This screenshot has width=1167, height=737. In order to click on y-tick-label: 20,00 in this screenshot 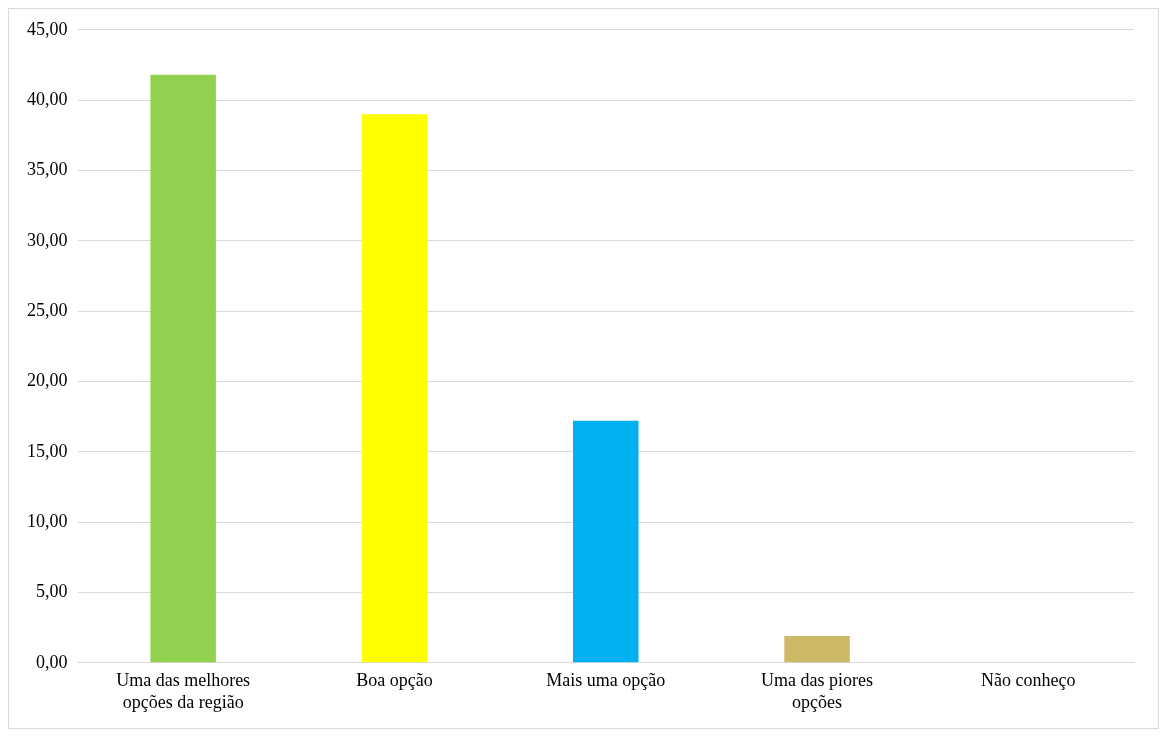, I will do `click(47, 380)`.